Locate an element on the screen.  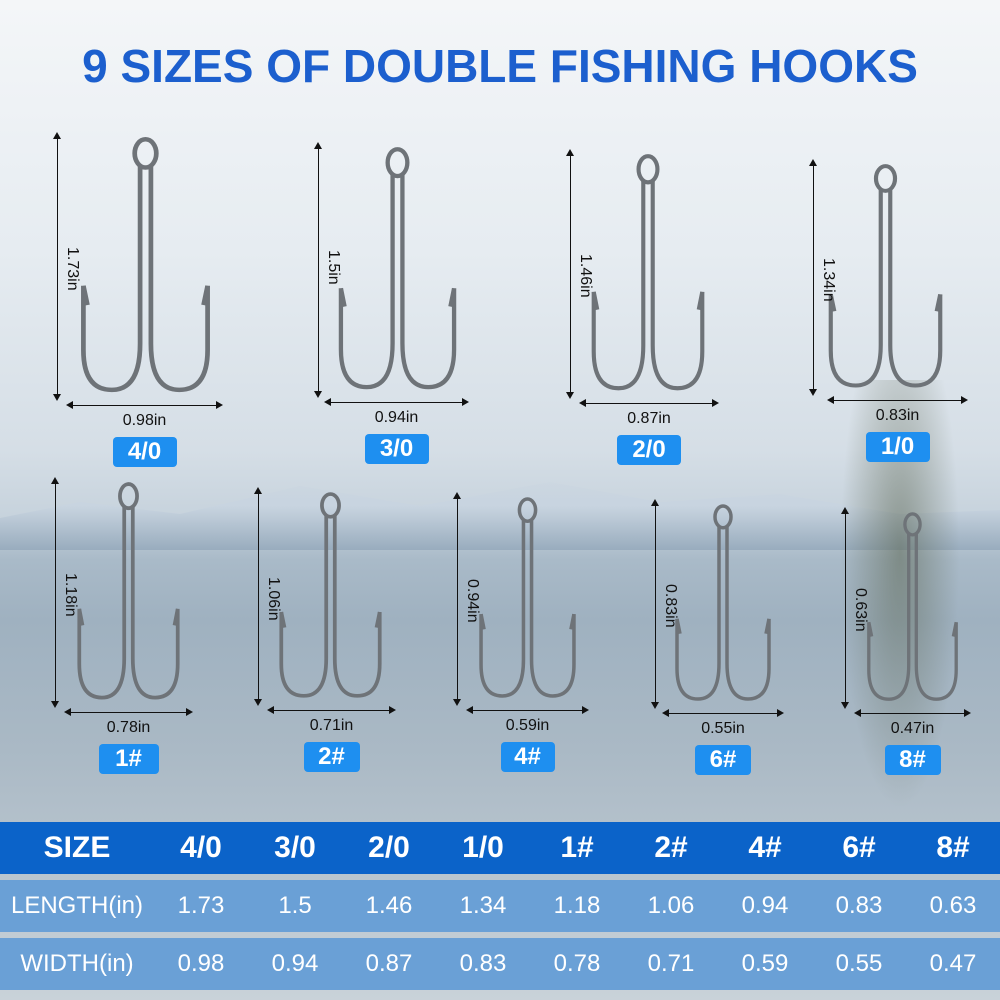
table-cell: 0.78 is located at coordinates (577, 964).